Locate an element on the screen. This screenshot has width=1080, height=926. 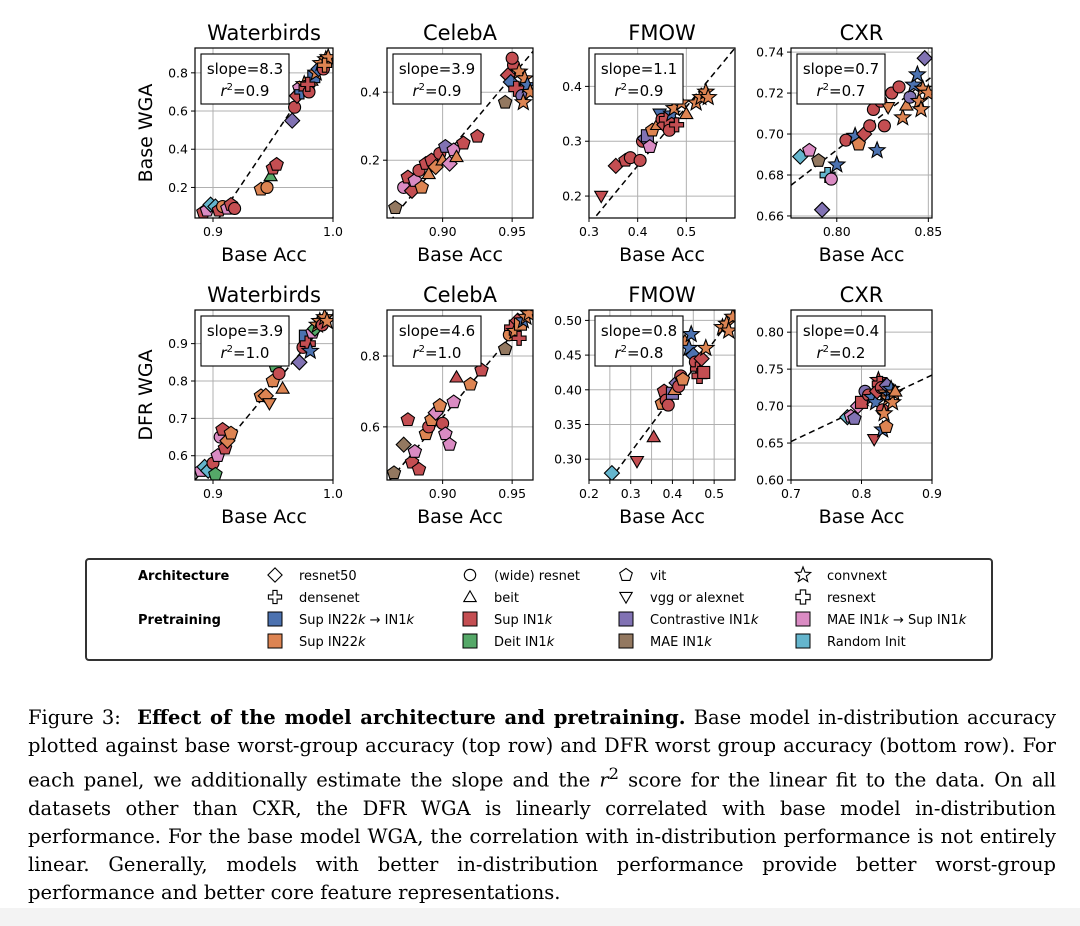
r2-label: r2=0.9 is located at coordinates (245, 91).